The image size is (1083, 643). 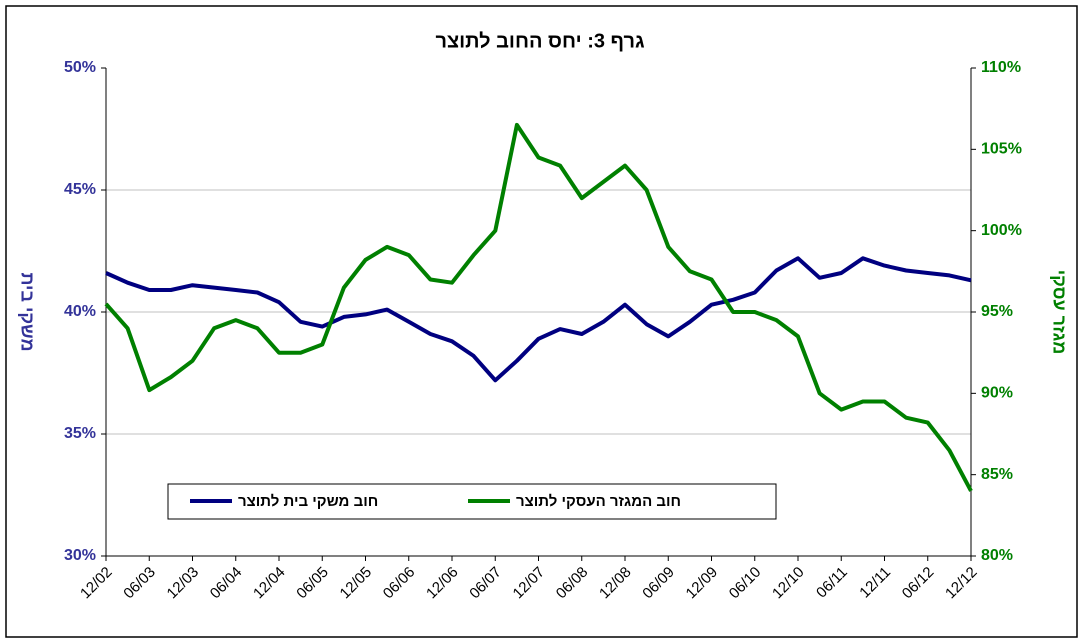 What do you see at coordinates (80, 67) in the screenshot?
I see `y-tick-label: 50%` at bounding box center [80, 67].